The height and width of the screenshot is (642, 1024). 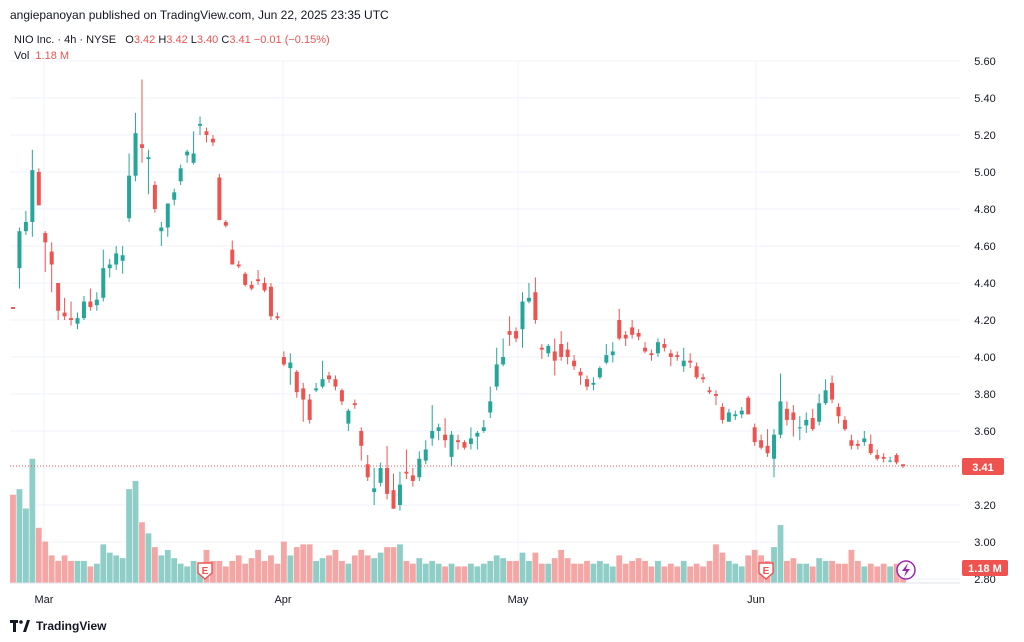 I want to click on symbol-name: NIO Inc. · 4h · NYSE, so click(x=65, y=40).